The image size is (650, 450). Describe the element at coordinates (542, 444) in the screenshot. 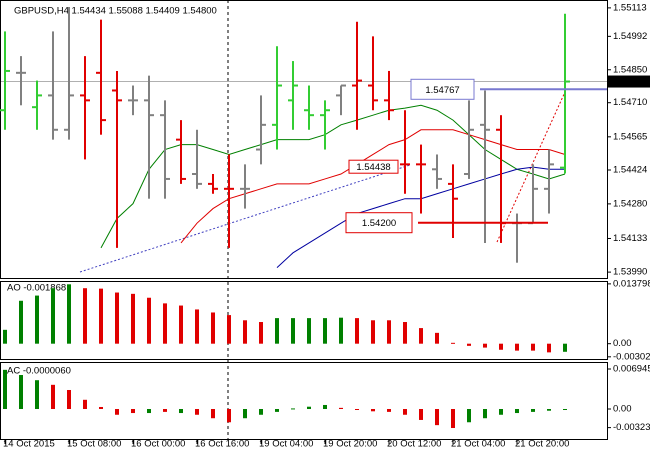

I see `x-tick-label: 21 Oct 20:00` at that location.